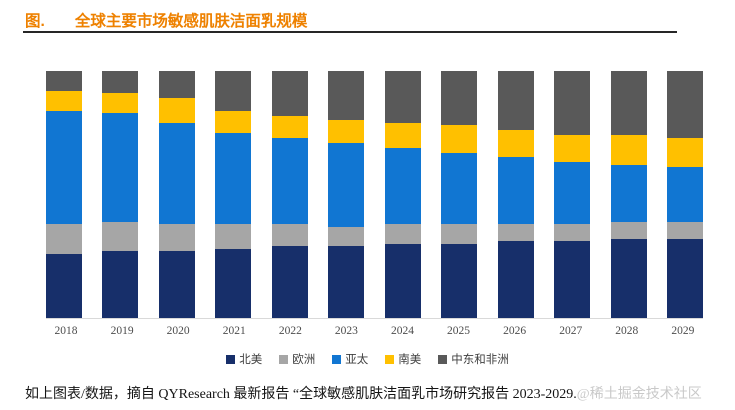 Image resolution: width=735 pixels, height=410 pixels. What do you see at coordinates (346, 331) in the screenshot?
I see `x-axis-tick-label: 2023` at bounding box center [346, 331].